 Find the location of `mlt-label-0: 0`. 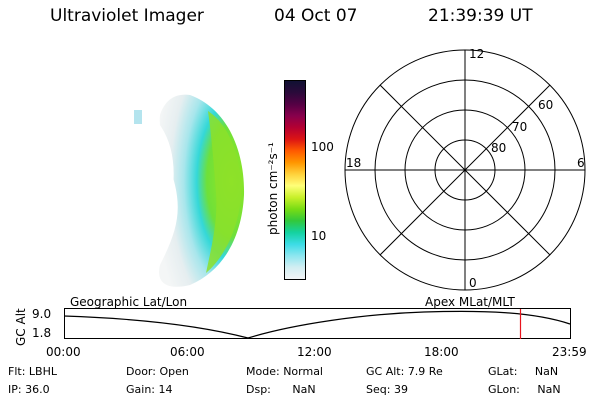

mlt-label-0: 0 is located at coordinates (473, 283).